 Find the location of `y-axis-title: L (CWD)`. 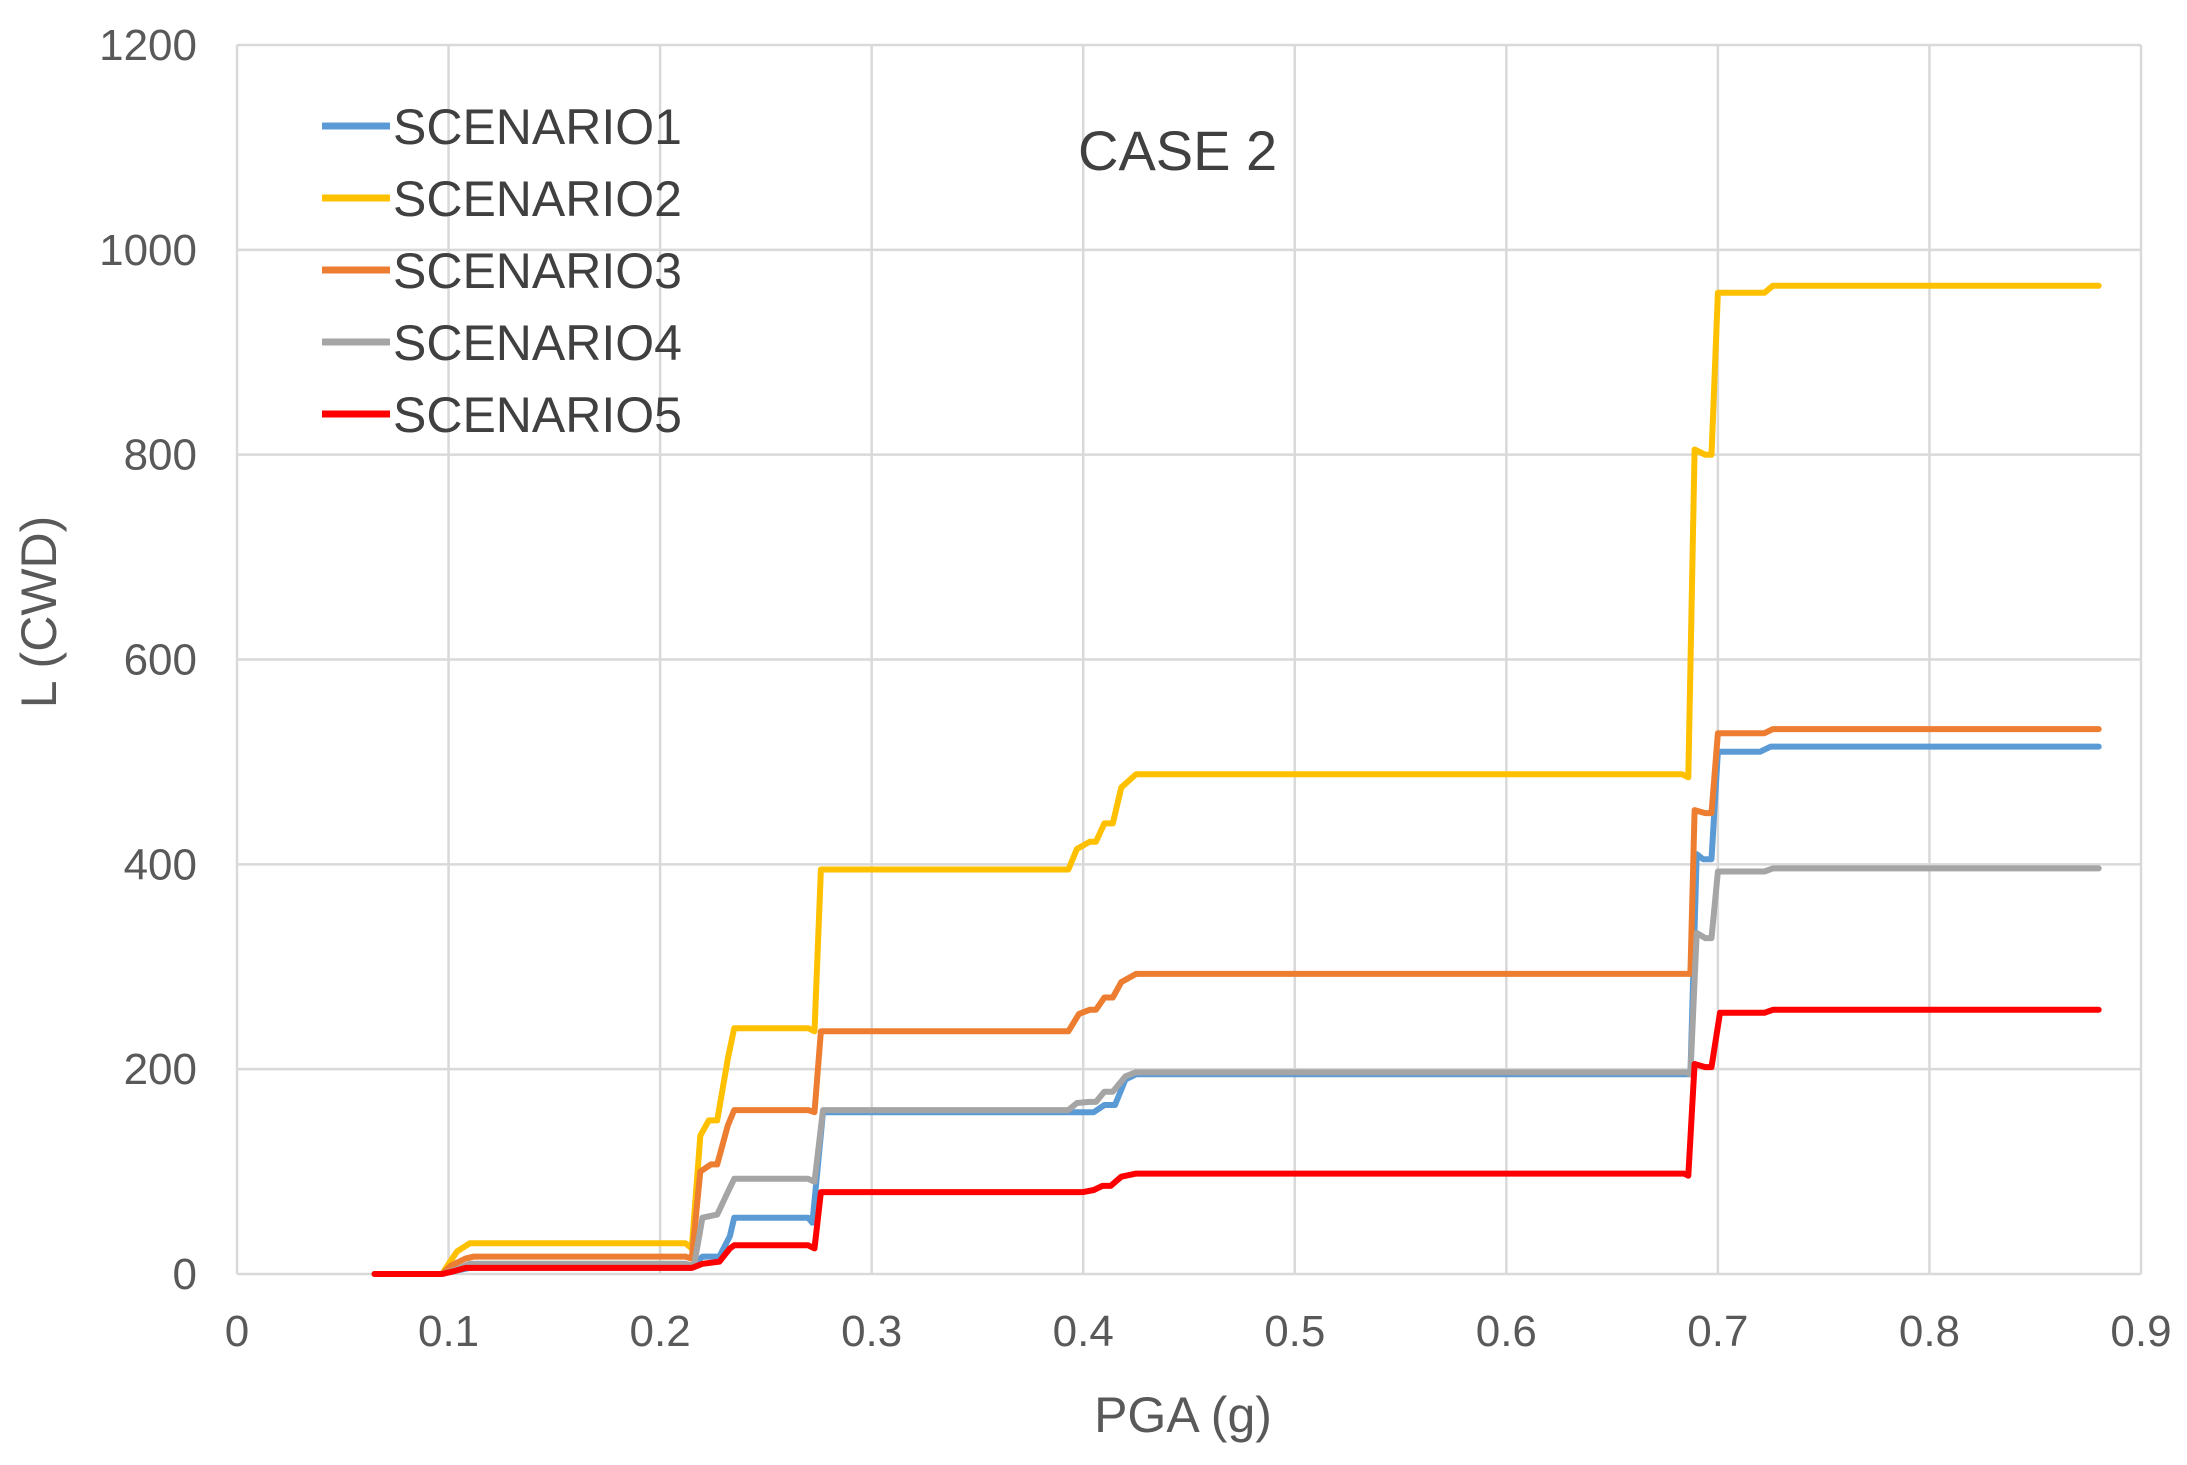

y-axis-title: L (CWD) is located at coordinates (39, 612).